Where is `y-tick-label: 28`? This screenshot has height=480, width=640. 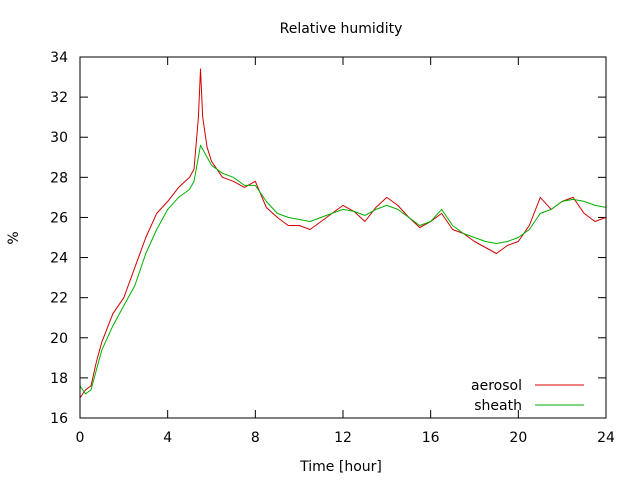 y-tick-label: 28 is located at coordinates (59, 178).